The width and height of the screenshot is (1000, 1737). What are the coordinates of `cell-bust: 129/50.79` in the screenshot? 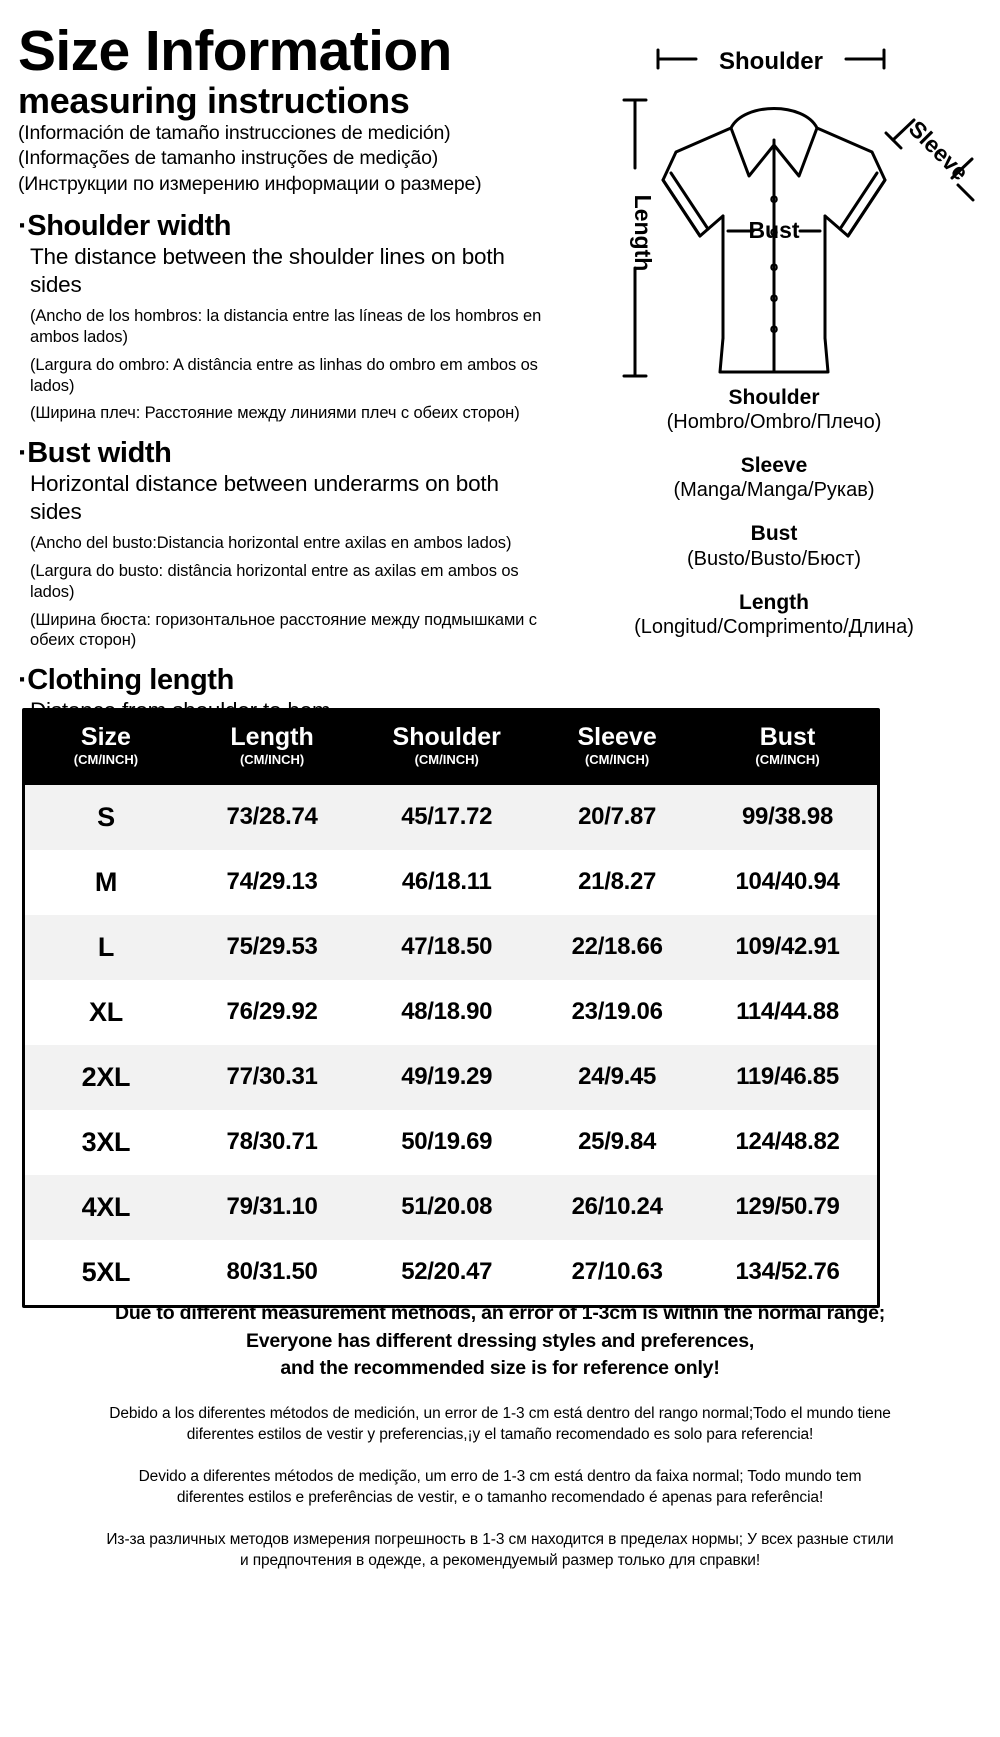 It's located at (787, 1207).